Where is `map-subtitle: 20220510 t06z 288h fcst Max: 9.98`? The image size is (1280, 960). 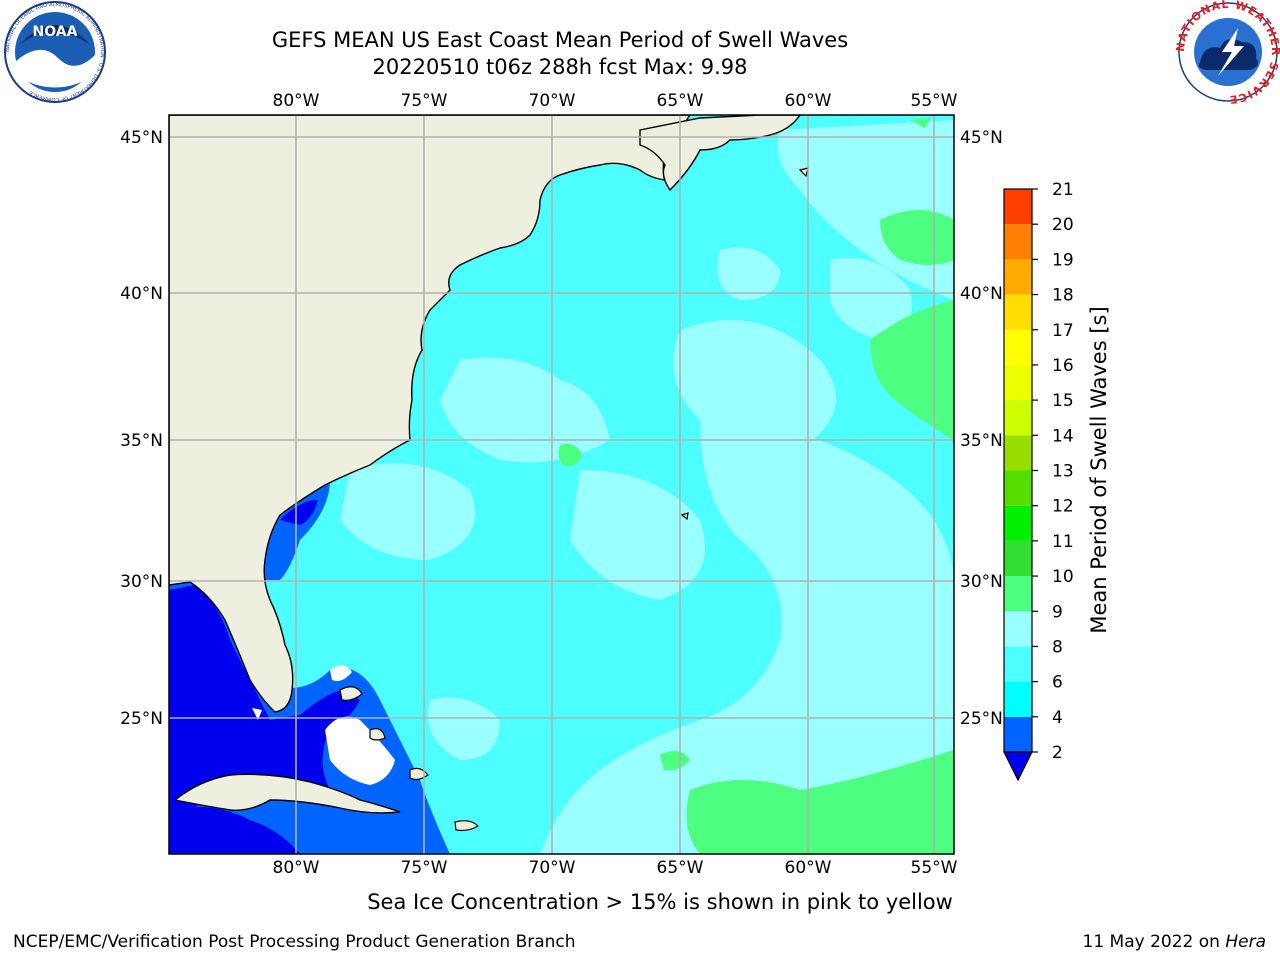 map-subtitle: 20220510 t06z 288h fcst Max: 9.98 is located at coordinates (560, 67).